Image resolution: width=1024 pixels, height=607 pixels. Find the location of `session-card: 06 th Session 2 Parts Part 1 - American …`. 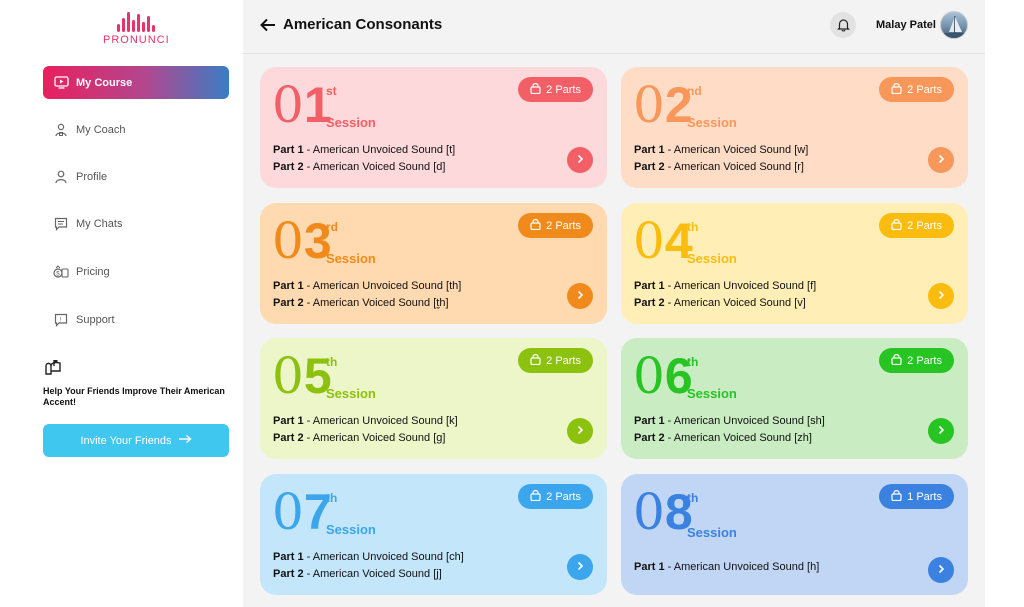

session-card: 06 th Session 2 Parts Part 1 - American … is located at coordinates (794, 398).